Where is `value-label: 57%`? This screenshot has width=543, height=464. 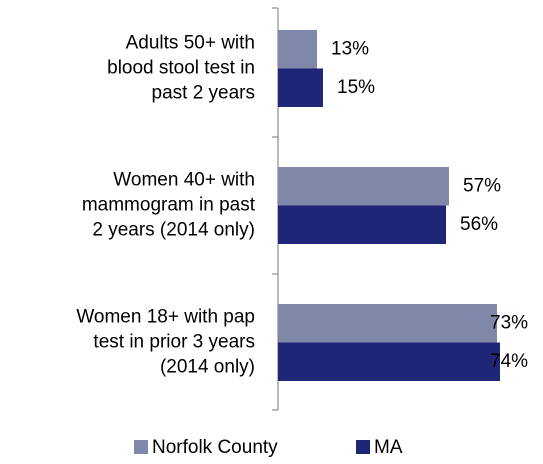
value-label: 57% is located at coordinates (482, 185).